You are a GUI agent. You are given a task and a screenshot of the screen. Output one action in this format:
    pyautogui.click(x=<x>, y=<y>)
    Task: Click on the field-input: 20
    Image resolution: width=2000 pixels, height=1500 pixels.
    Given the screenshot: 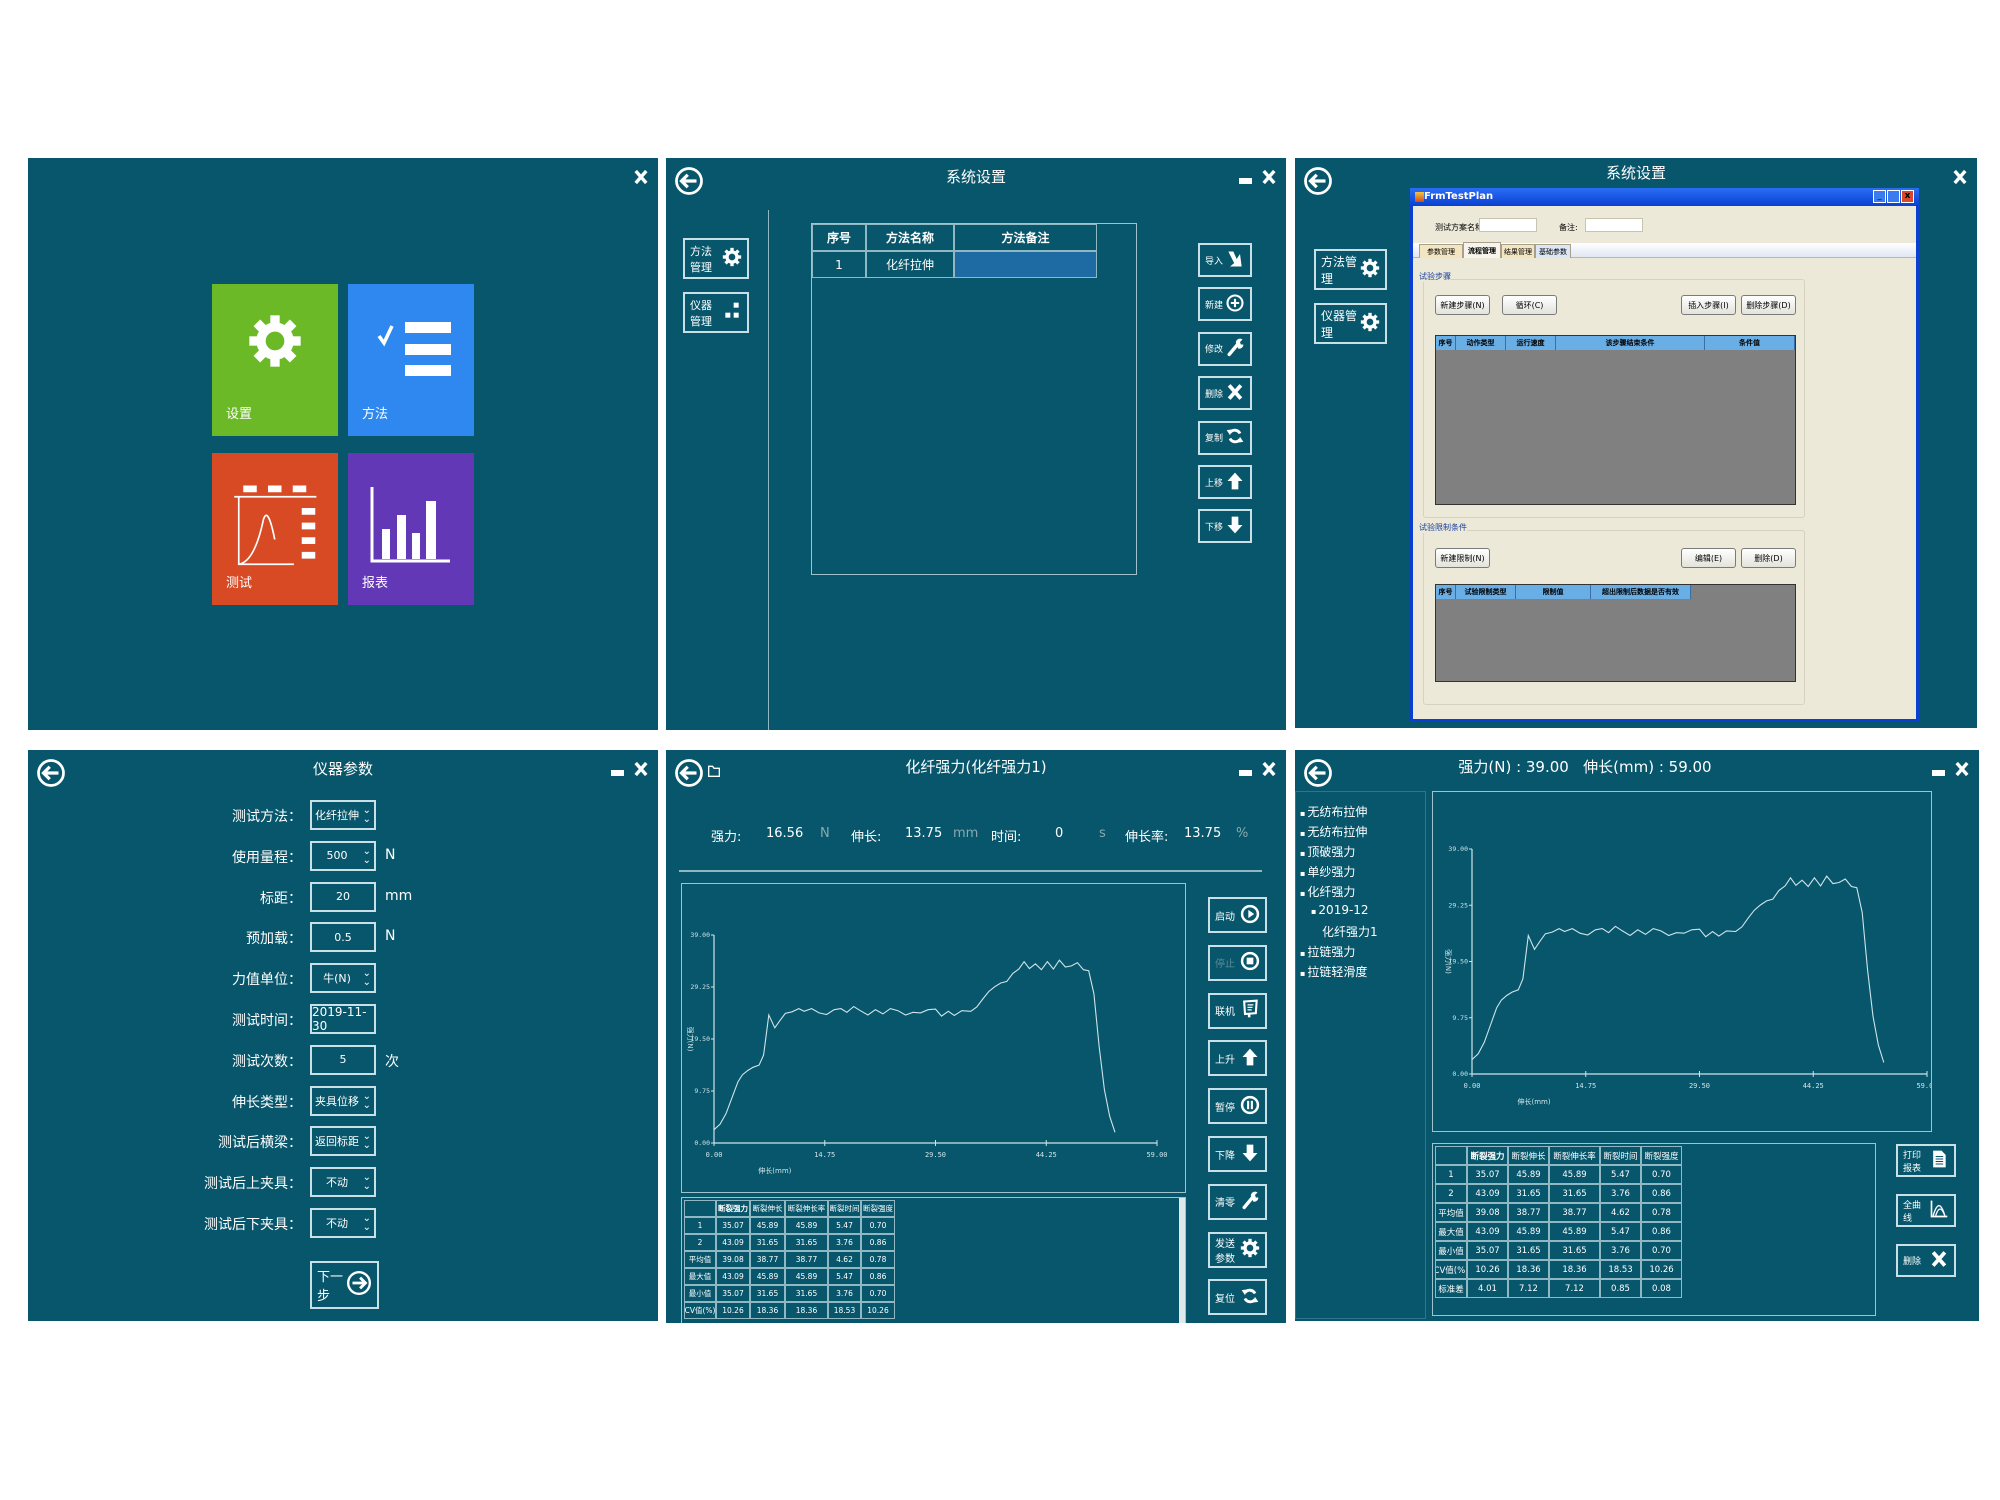 What is the action you would take?
    pyautogui.click(x=343, y=896)
    